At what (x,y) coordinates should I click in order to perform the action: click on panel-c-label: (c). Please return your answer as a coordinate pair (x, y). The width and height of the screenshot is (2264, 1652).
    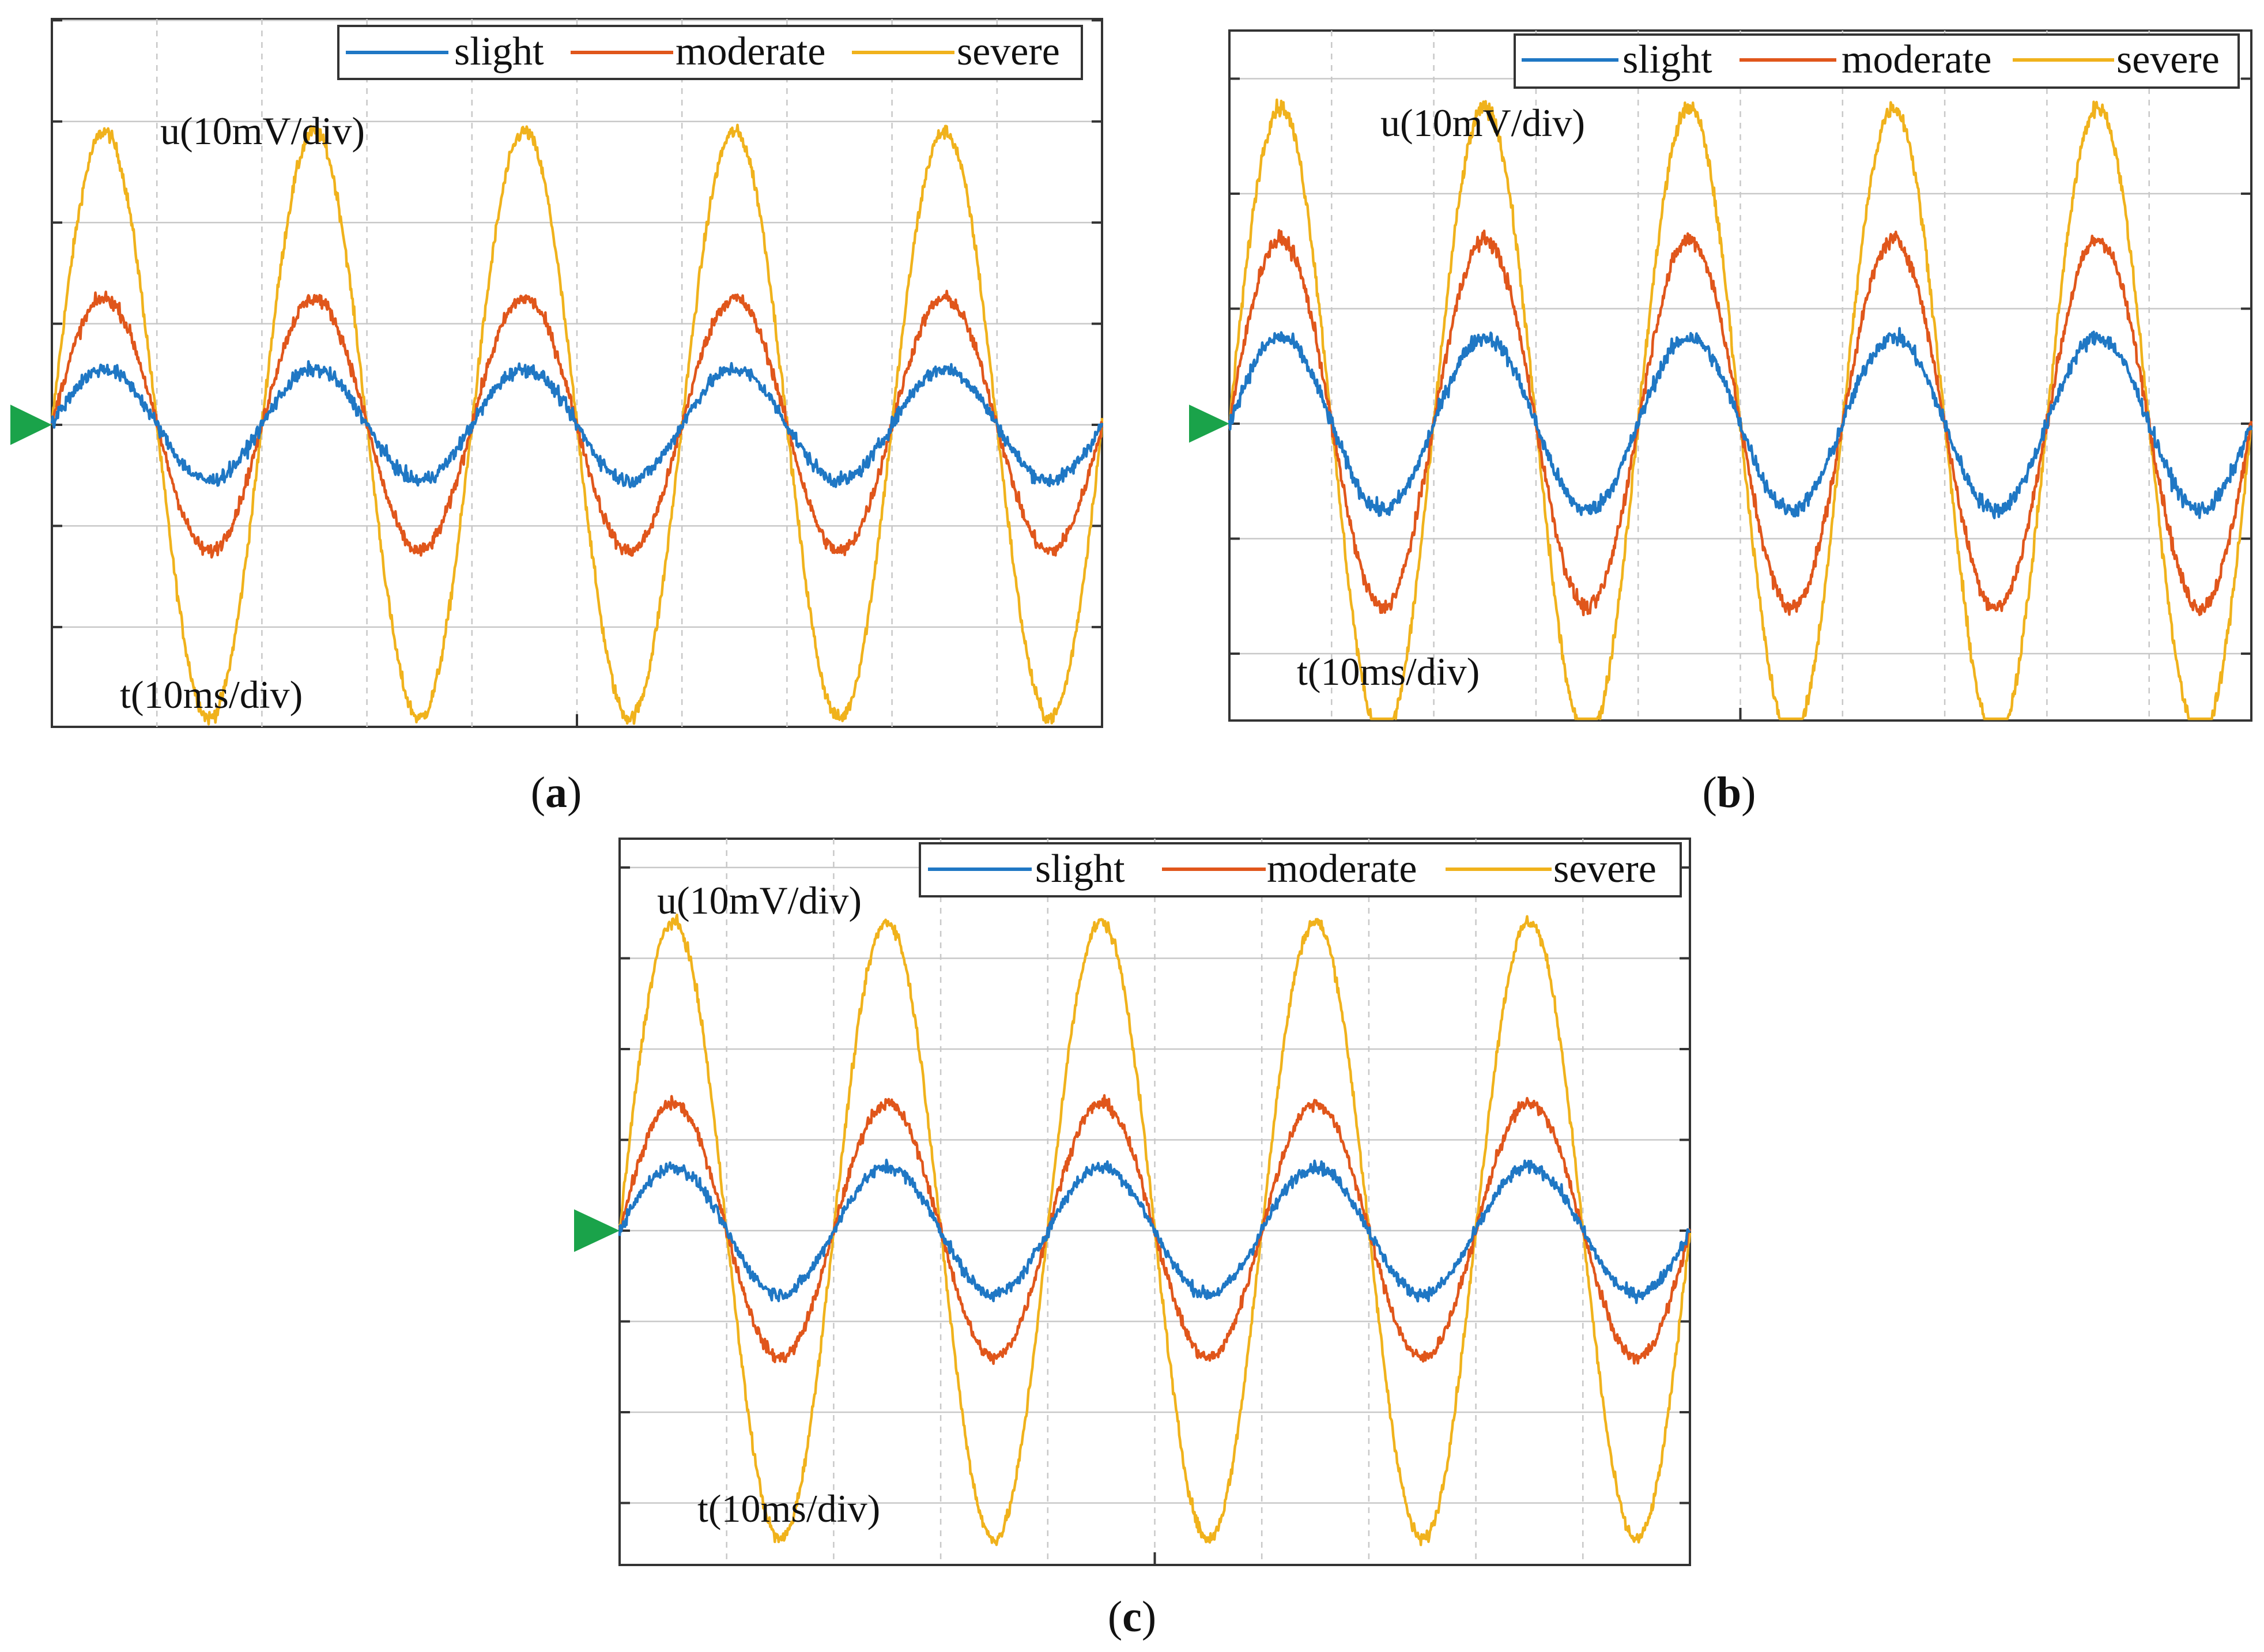
    Looking at the image, I should click on (1132, 1617).